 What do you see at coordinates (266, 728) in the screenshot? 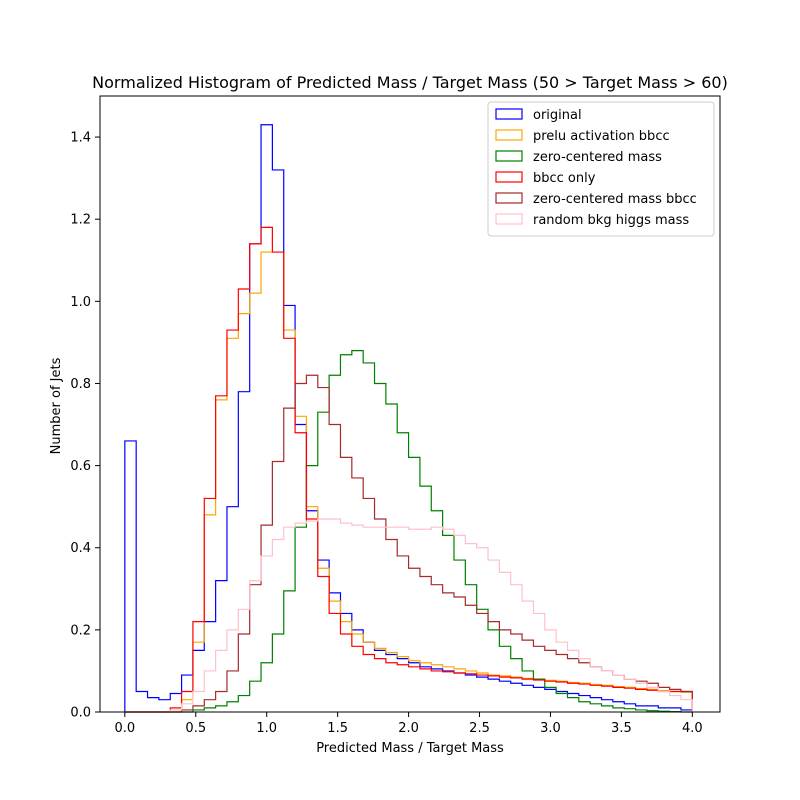
I see `x-tick-label: 1.0` at bounding box center [266, 728].